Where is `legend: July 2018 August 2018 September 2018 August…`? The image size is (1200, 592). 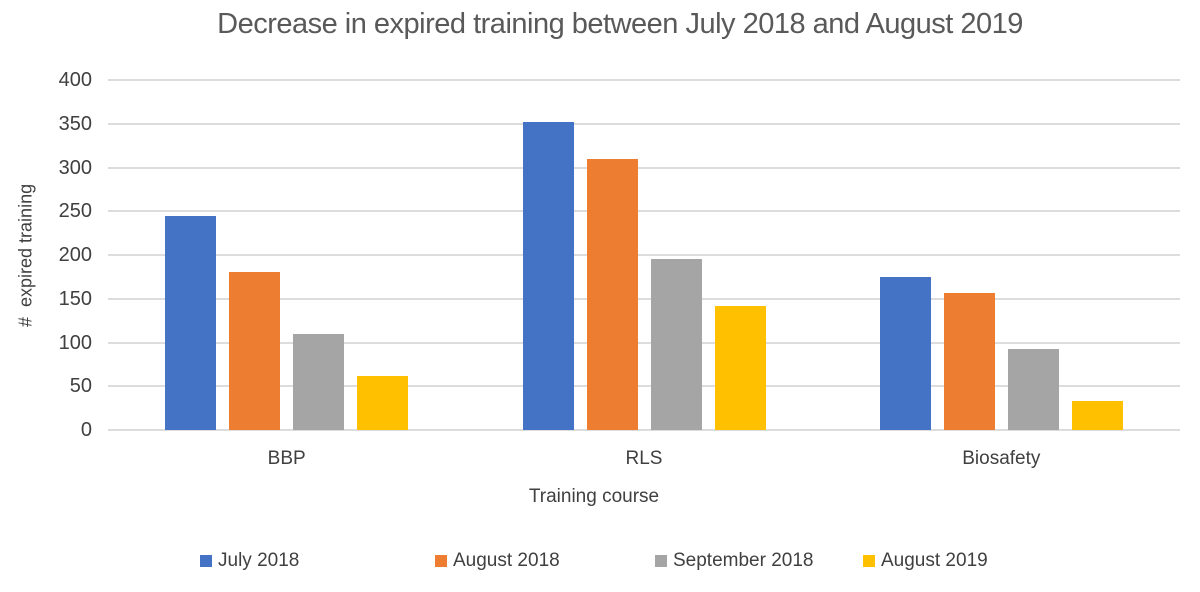 legend: July 2018 August 2018 September 2018 August… is located at coordinates (600, 563).